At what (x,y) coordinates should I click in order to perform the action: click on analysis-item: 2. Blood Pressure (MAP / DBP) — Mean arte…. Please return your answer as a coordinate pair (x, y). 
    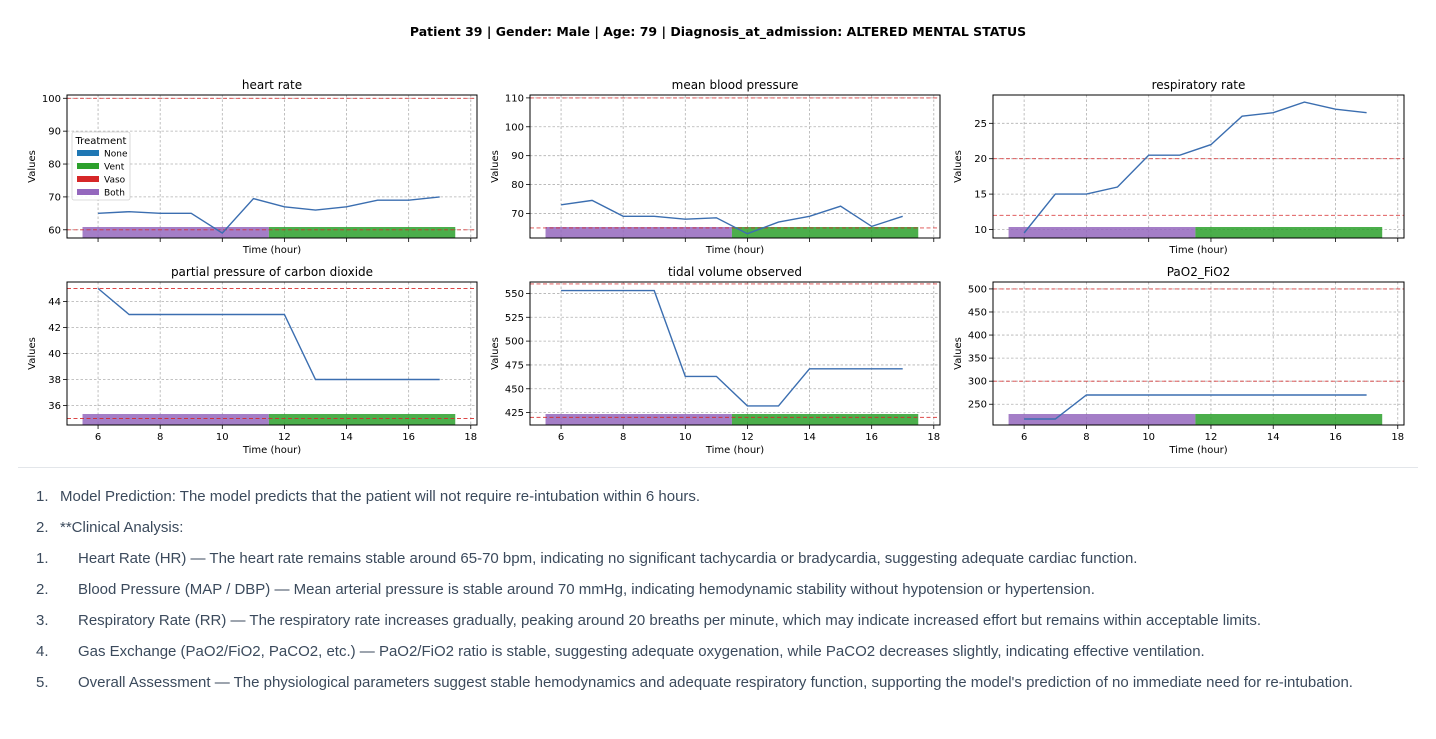
    Looking at the image, I should click on (718, 586).